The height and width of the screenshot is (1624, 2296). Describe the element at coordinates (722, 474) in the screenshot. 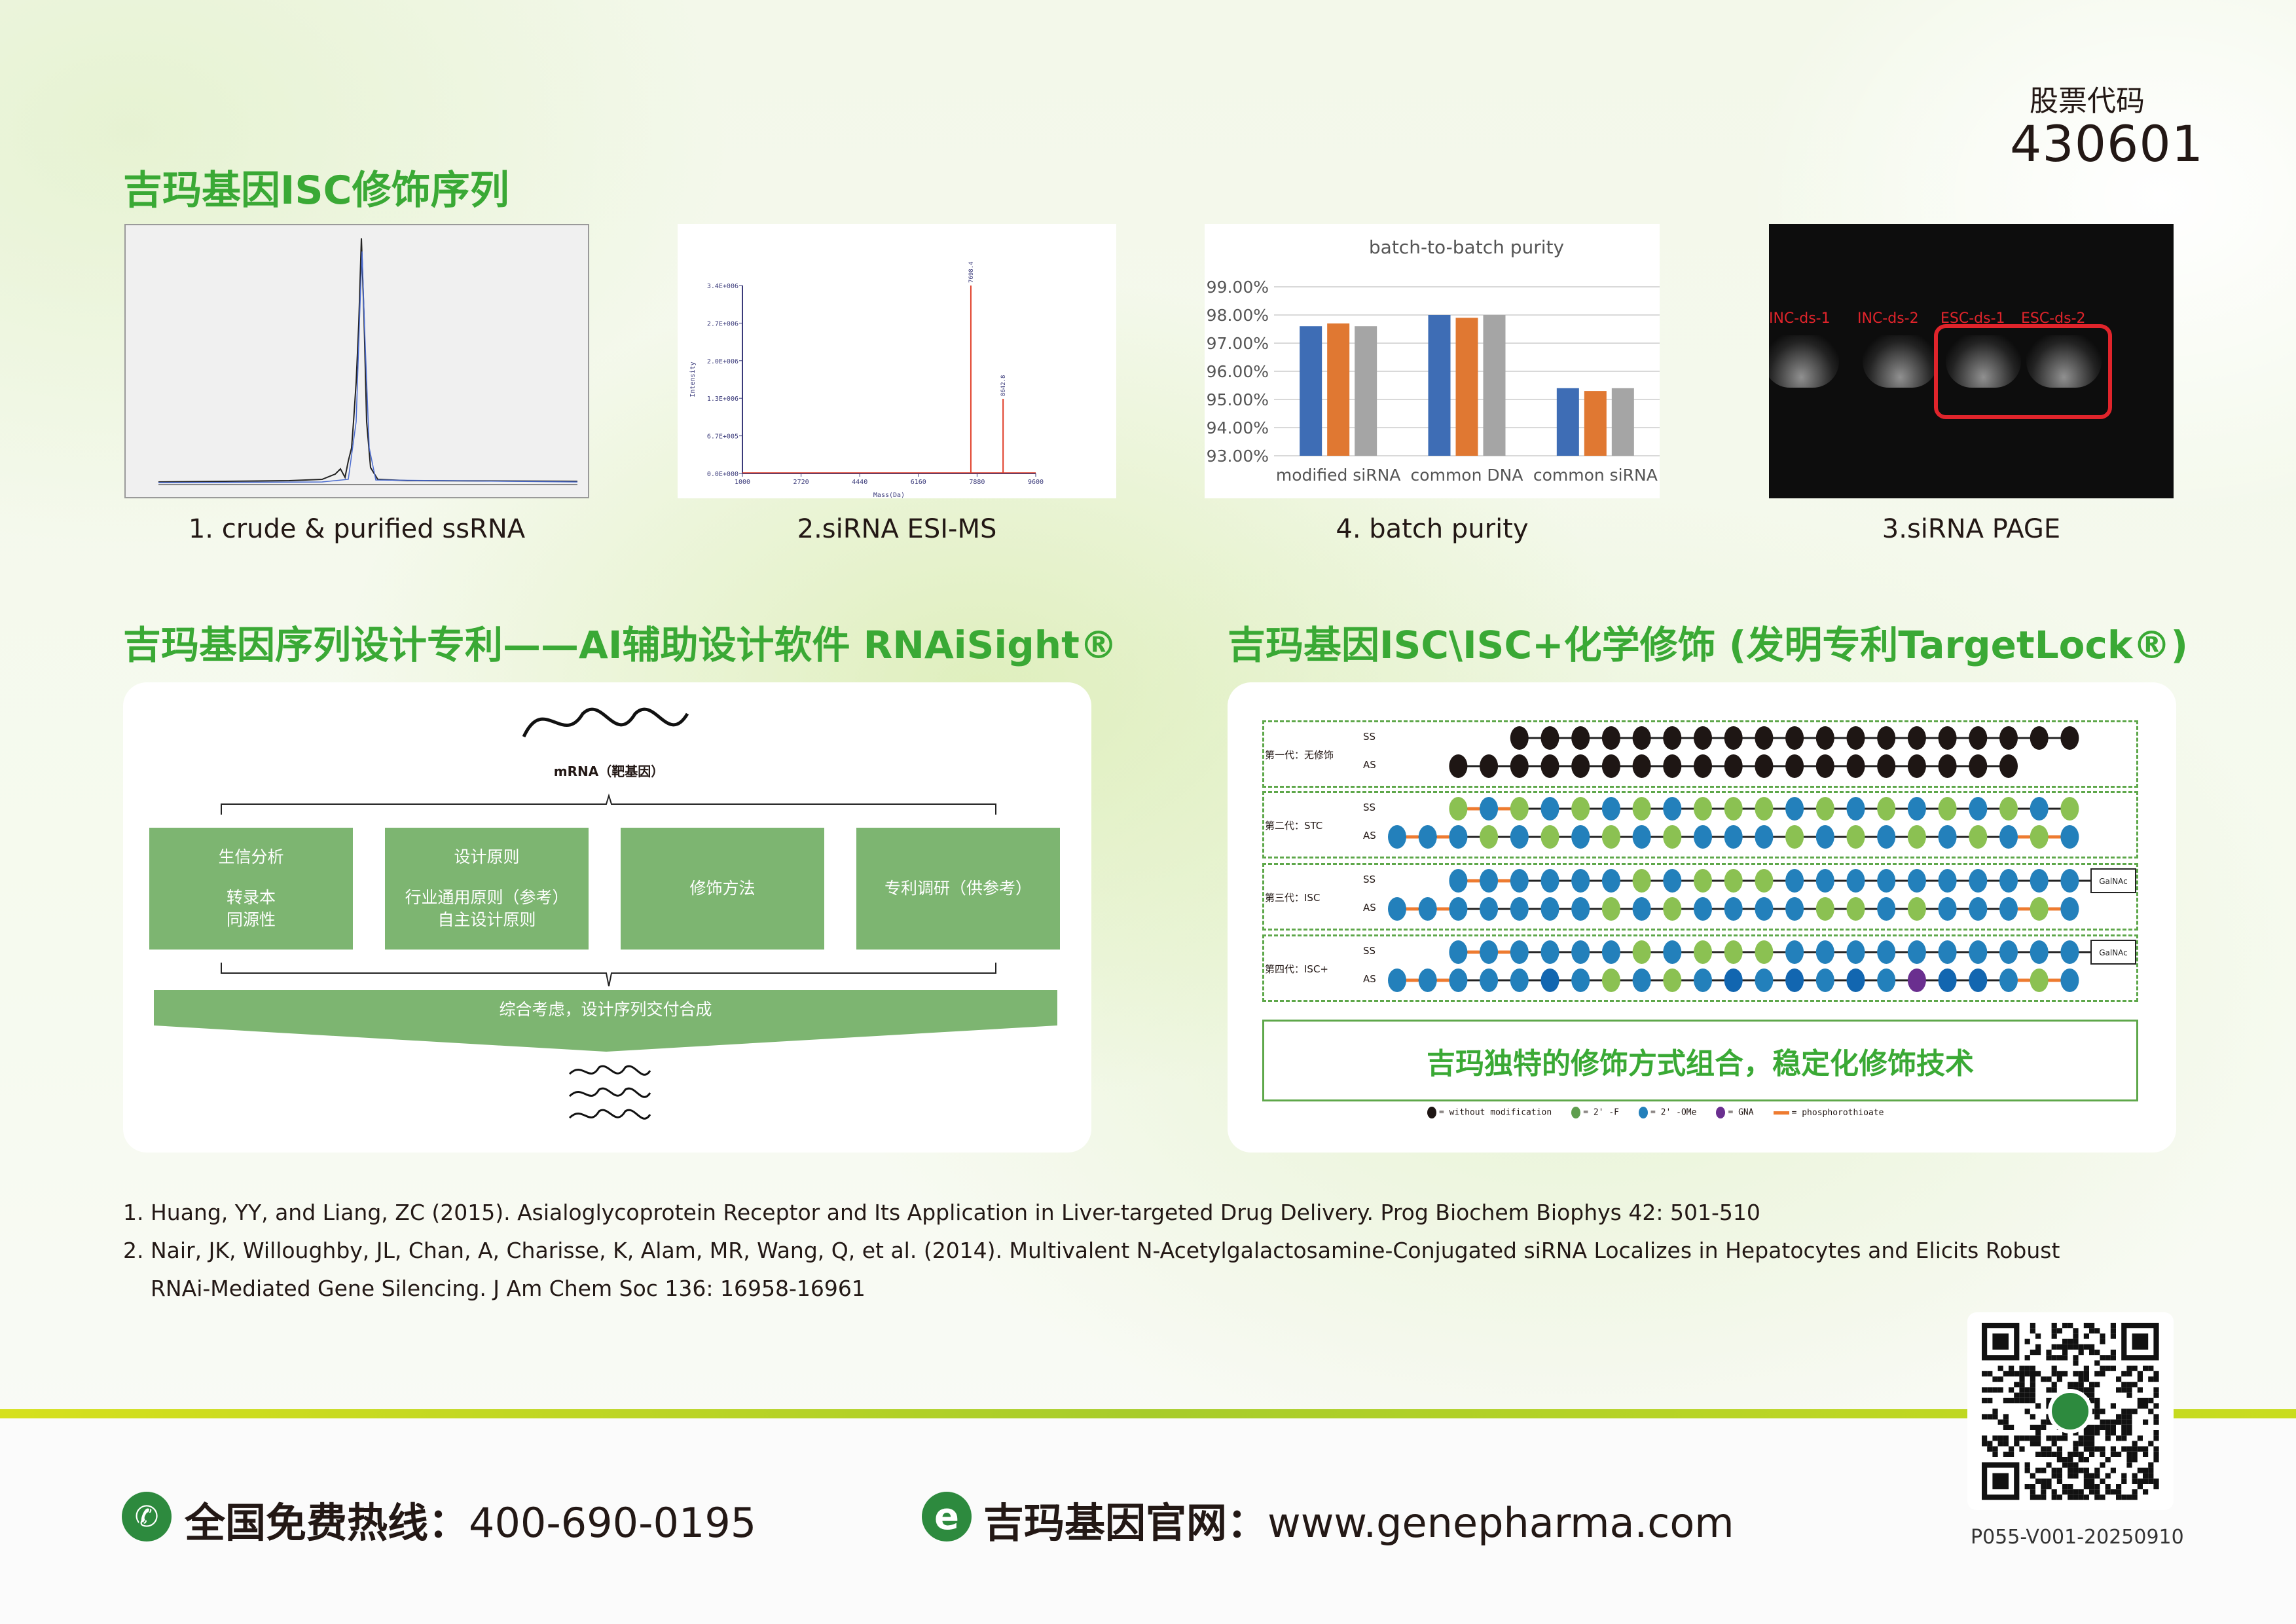

I see `y-tick-label: 0.0E+000` at that location.